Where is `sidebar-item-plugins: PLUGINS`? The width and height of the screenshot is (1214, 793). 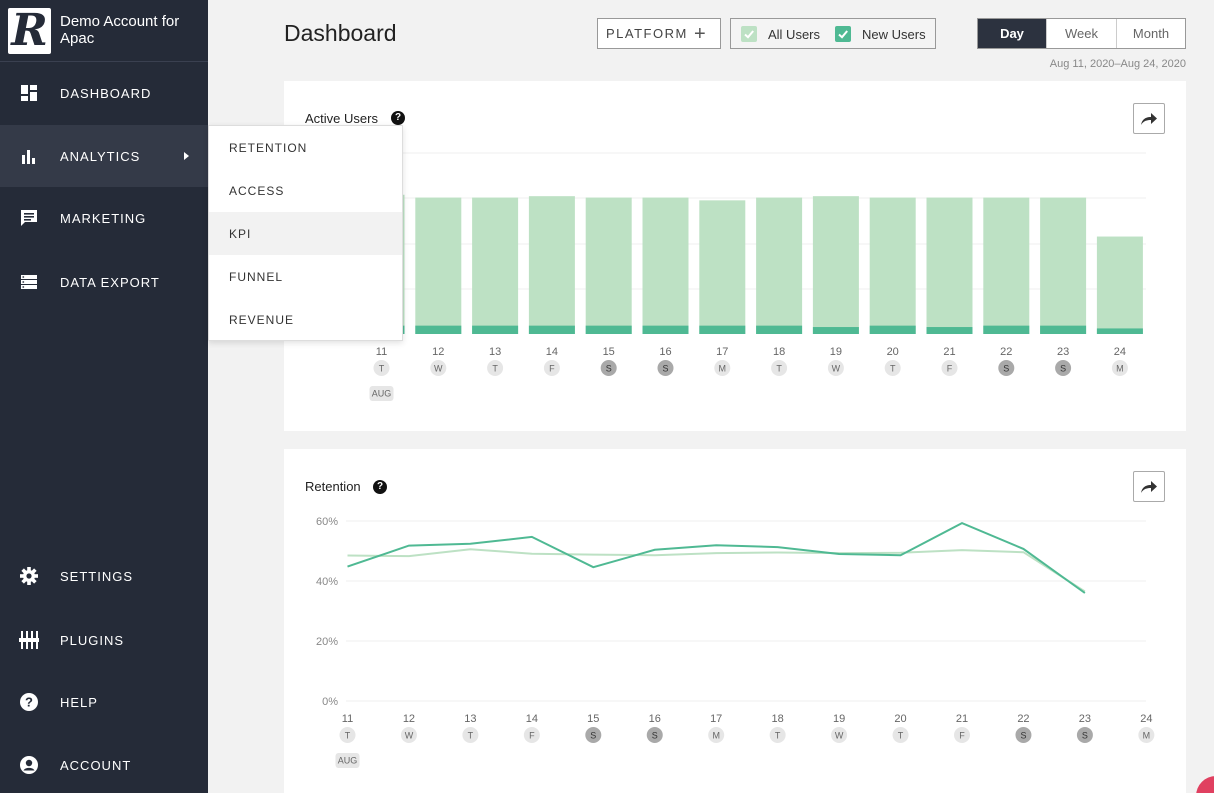
sidebar-item-plugins: PLUGINS is located at coordinates (104, 640).